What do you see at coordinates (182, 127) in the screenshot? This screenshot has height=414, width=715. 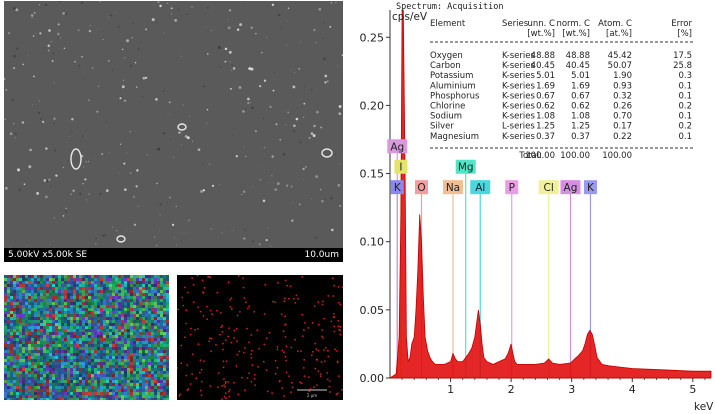 I see `sem-feature` at bounding box center [182, 127].